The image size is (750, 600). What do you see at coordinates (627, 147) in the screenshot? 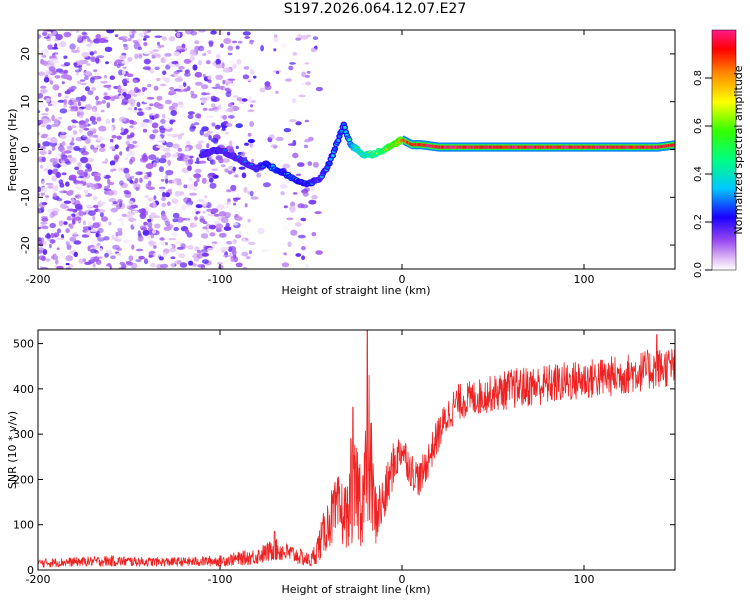
I see `trace-band-core` at bounding box center [627, 147].